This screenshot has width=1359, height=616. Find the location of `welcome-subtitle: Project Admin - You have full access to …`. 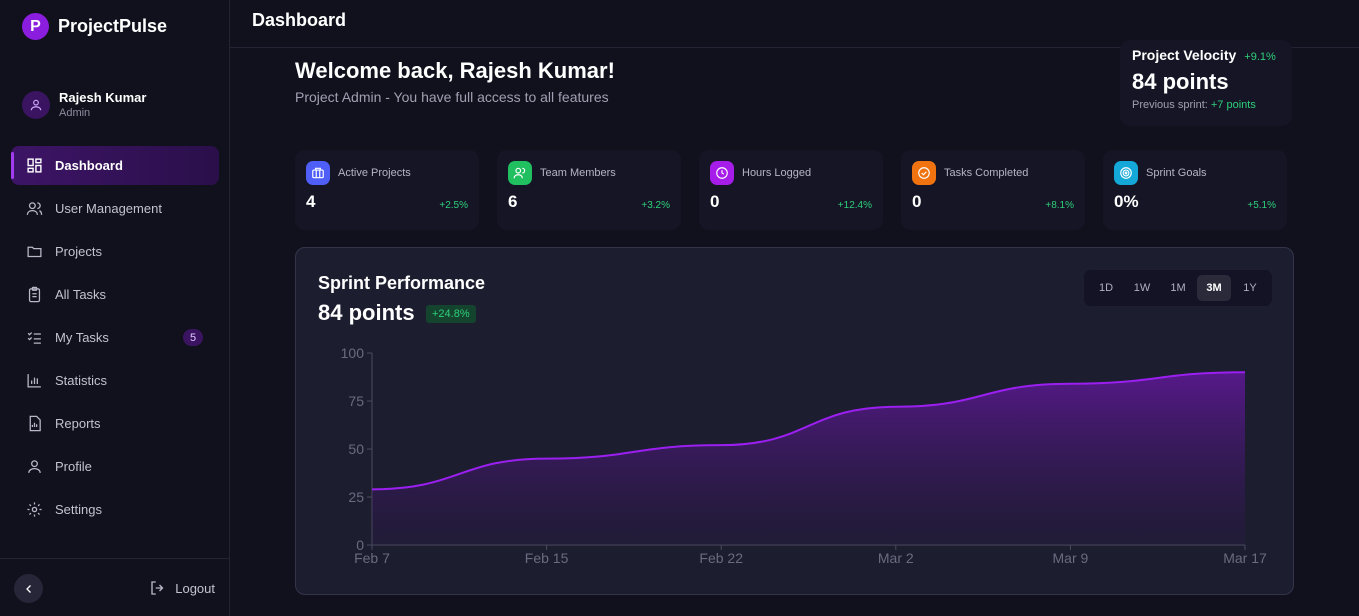

welcome-subtitle: Project Admin - You have full access to … is located at coordinates (452, 97).